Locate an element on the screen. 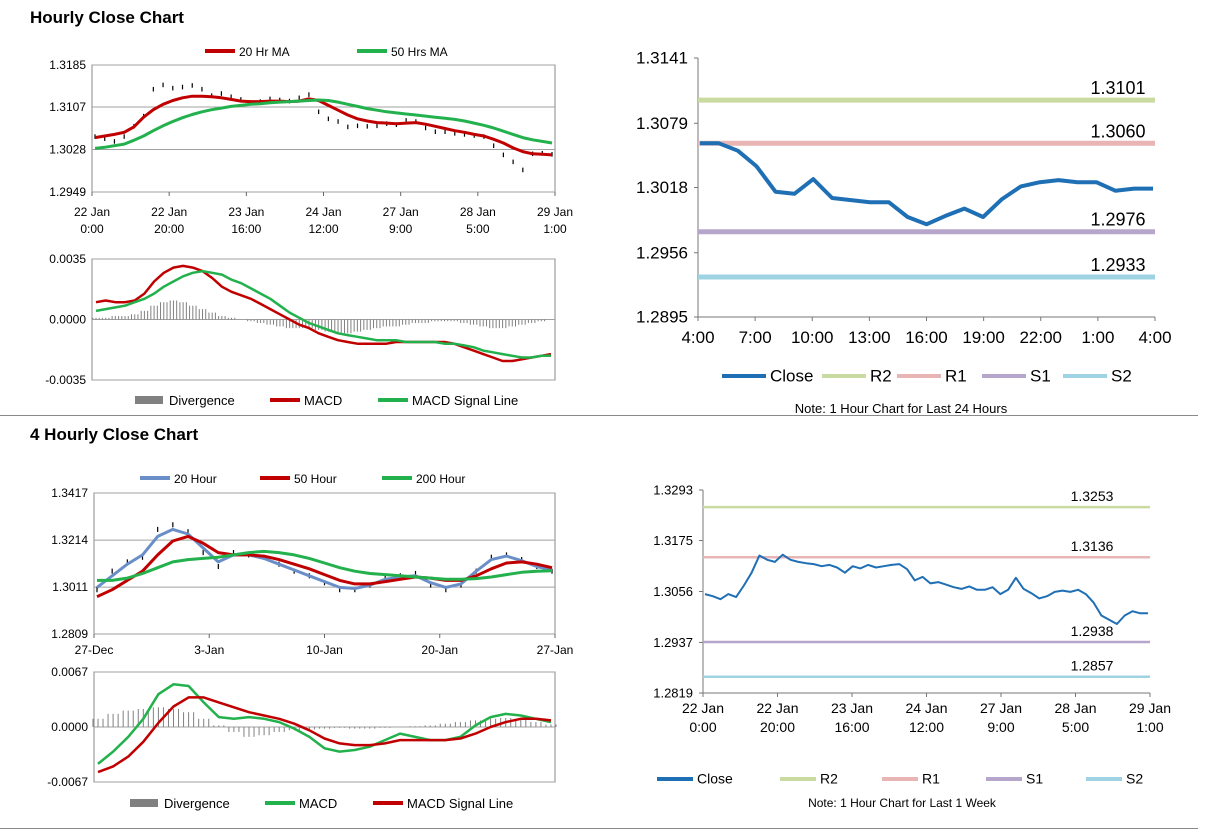 The height and width of the screenshot is (834, 1212). x-tick-label: 20-Jan is located at coordinates (439, 650).